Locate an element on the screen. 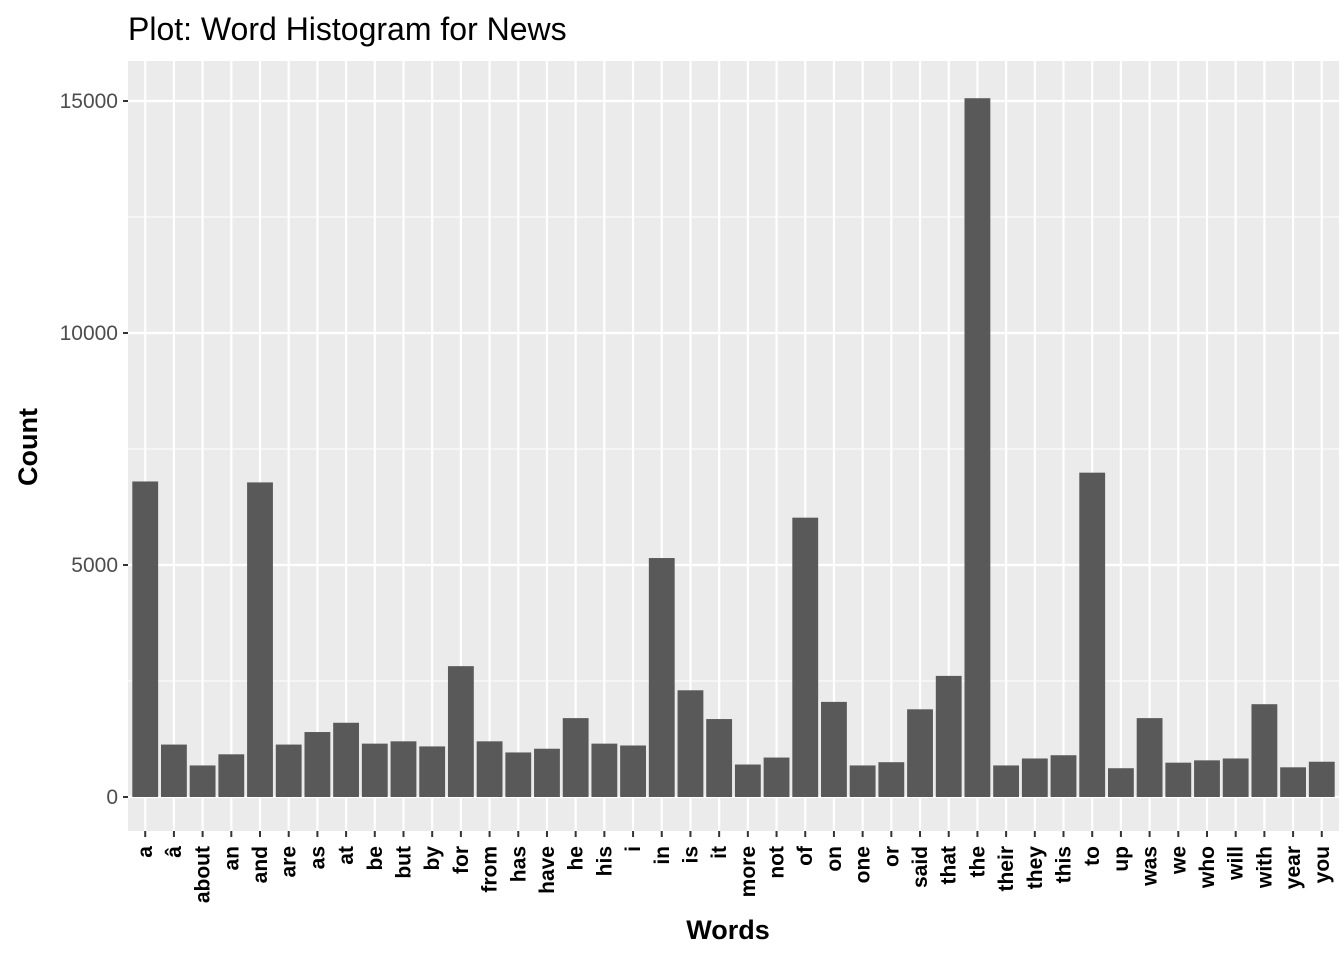  x-tick-label: that is located at coordinates (949, 865).